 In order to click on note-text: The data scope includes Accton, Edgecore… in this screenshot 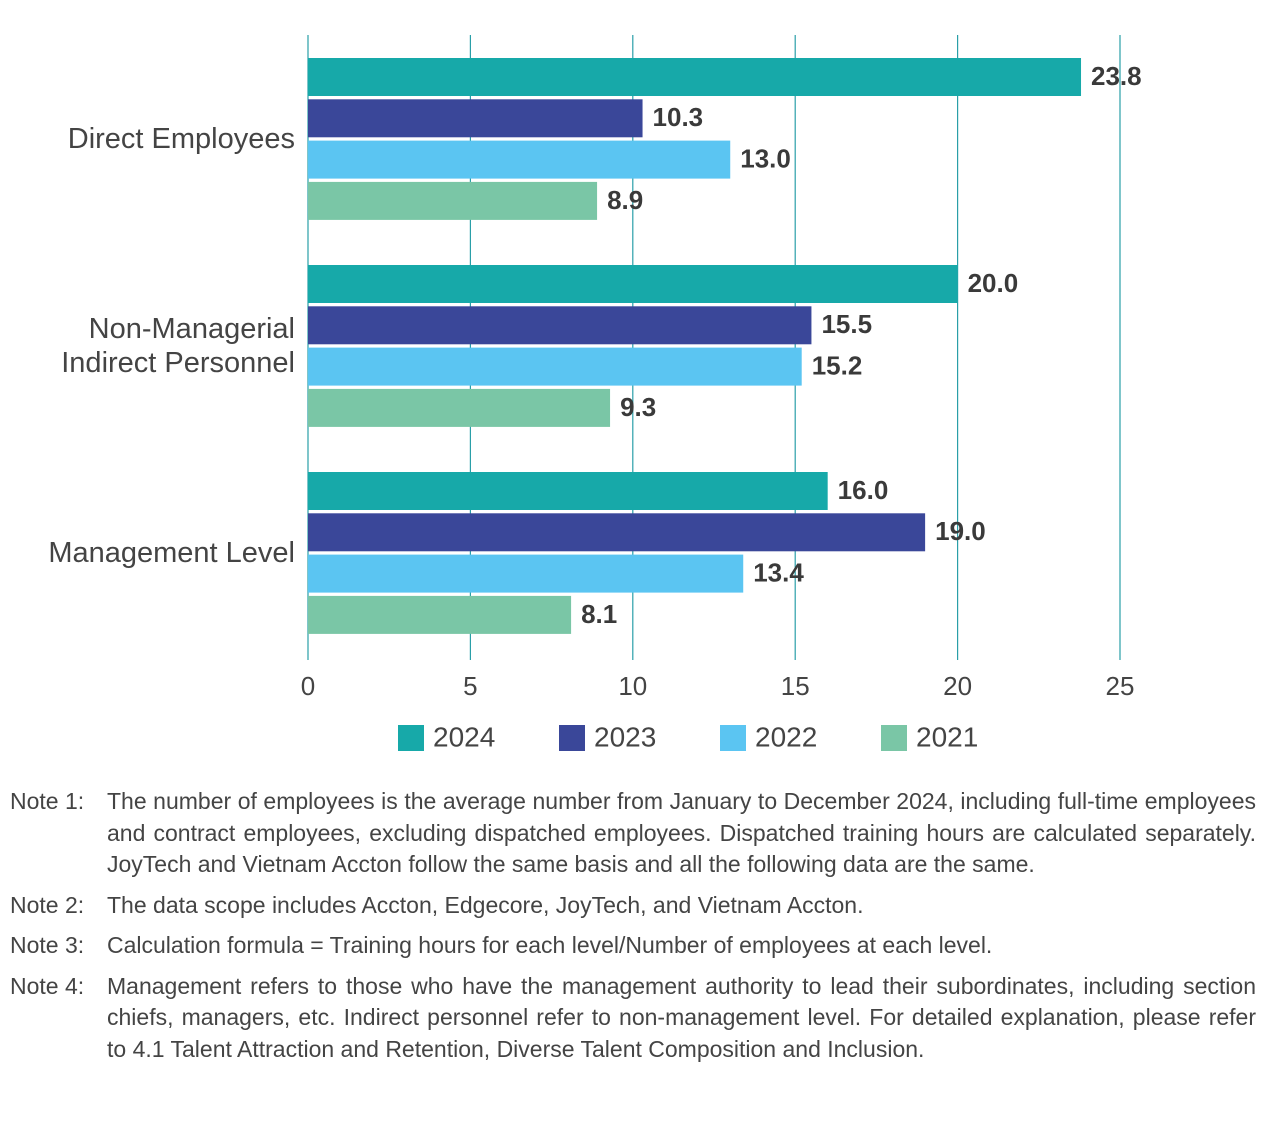, I will do `click(485, 904)`.